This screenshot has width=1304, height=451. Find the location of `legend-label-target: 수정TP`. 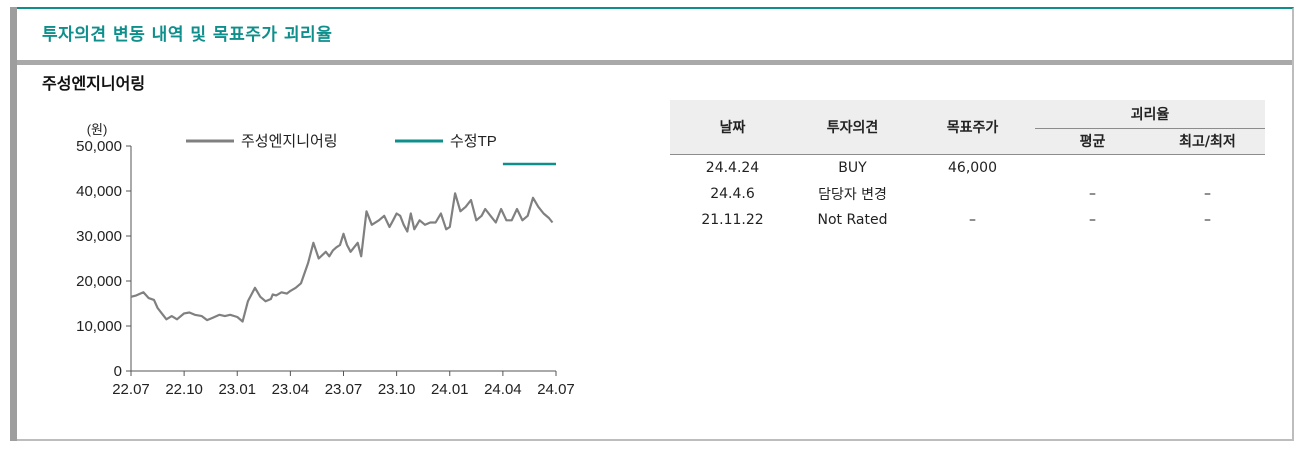

legend-label-target: 수정TP is located at coordinates (473, 141).